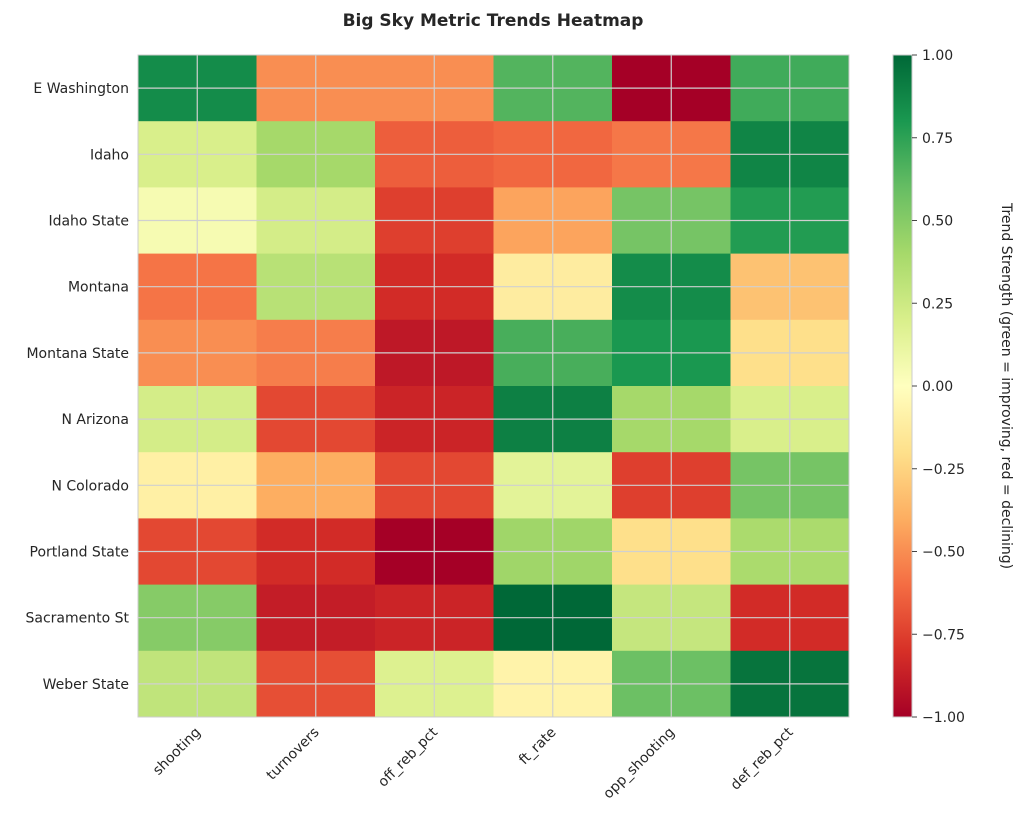  Describe the element at coordinates (943, 718) in the screenshot. I see `colorbar-tick-label: −1.00` at that location.